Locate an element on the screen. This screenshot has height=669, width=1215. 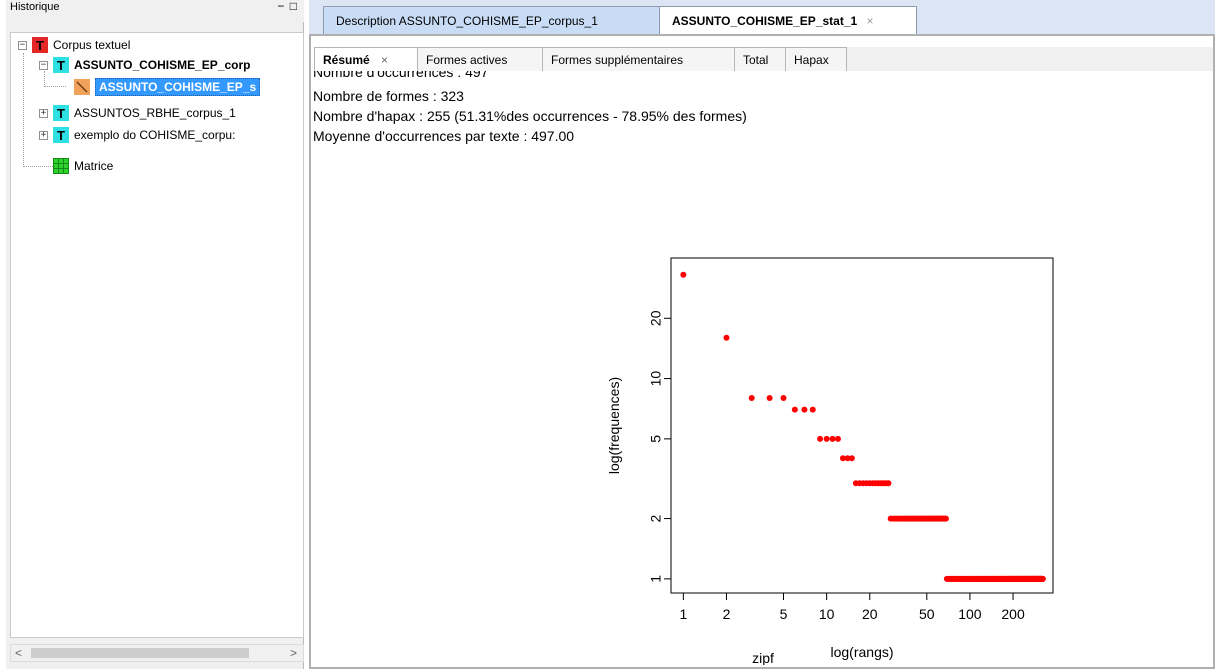
tab-label: Formes supplémentaires is located at coordinates (617, 60).